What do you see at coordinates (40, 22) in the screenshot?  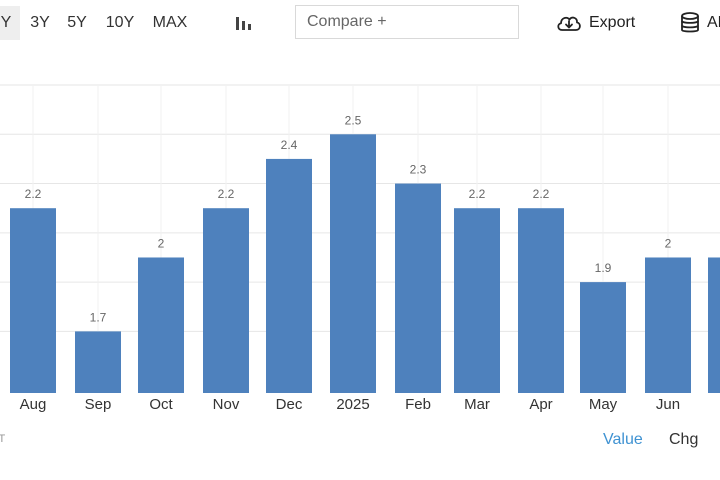 I see `range-button-3y: 3Y` at bounding box center [40, 22].